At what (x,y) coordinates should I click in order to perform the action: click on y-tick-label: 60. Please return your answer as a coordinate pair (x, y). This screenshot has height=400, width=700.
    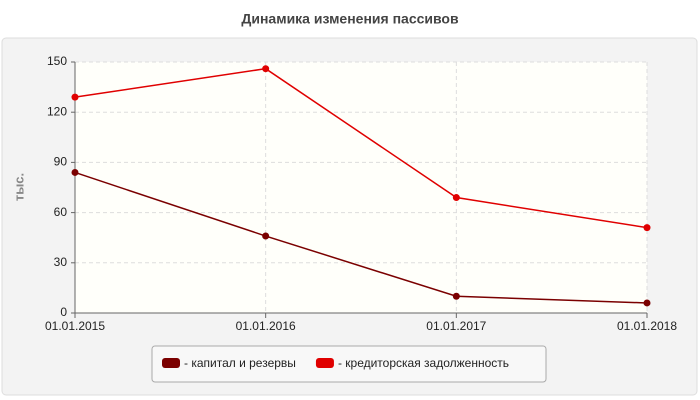
    Looking at the image, I should click on (61, 212).